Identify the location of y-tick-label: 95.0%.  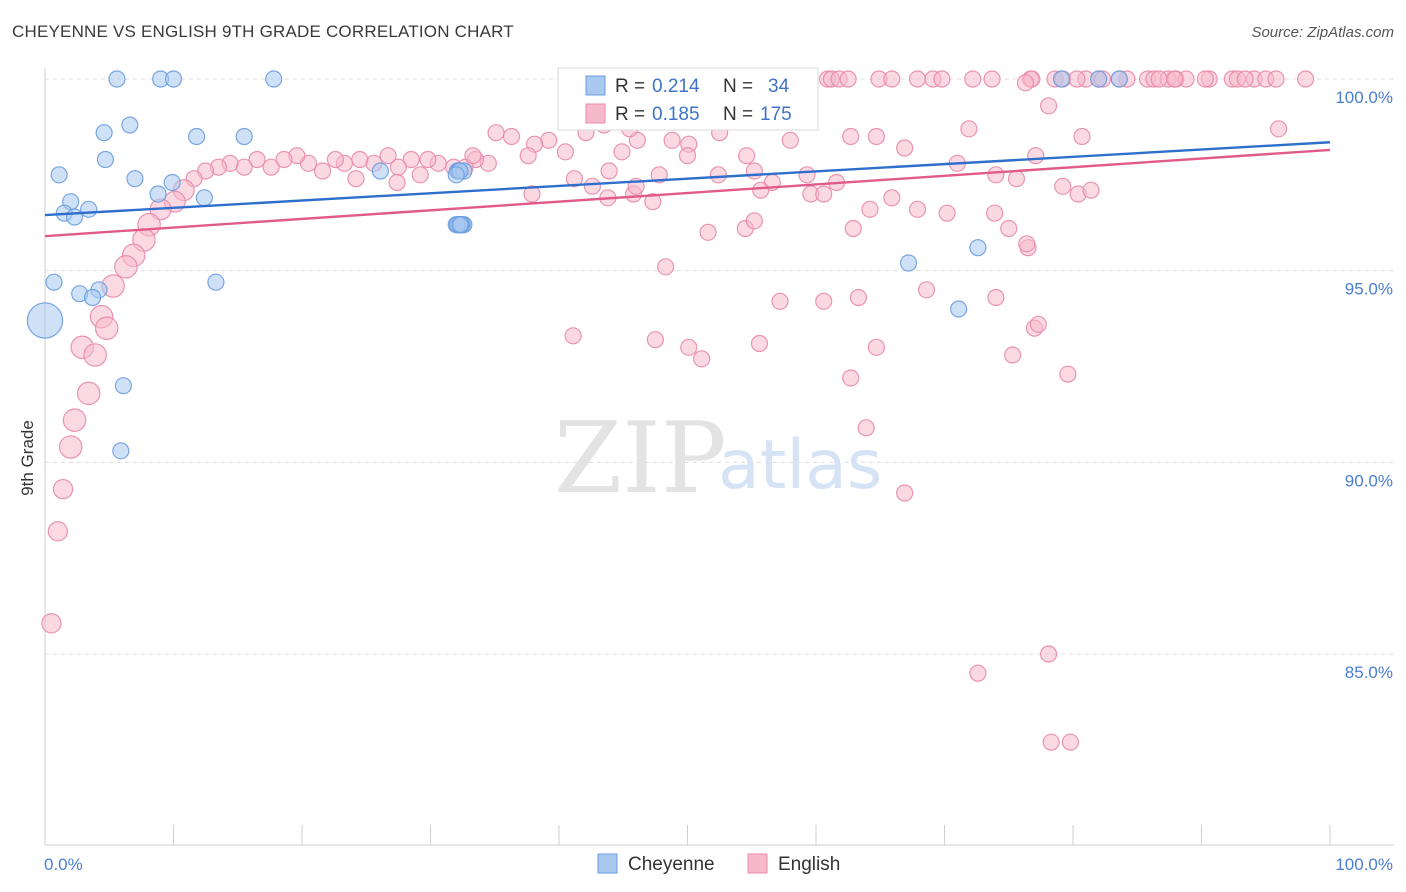
(1369, 289).